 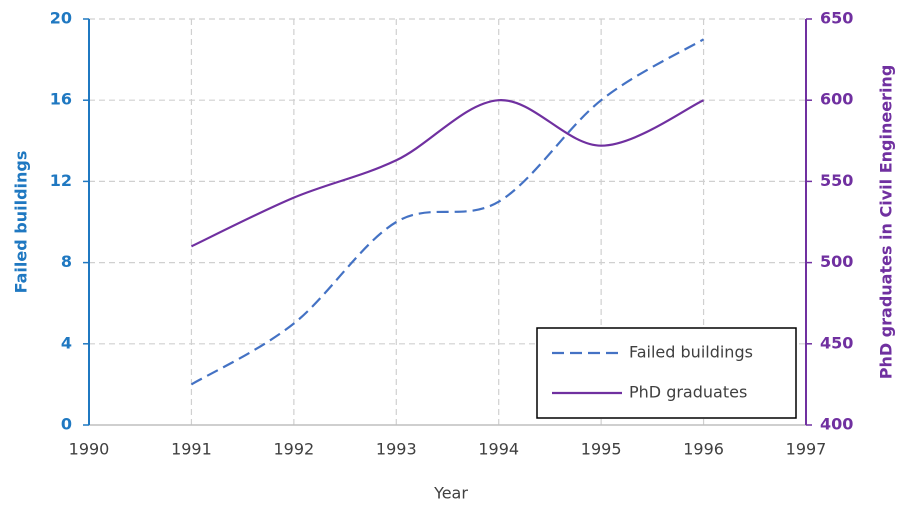 What do you see at coordinates (836, 99) in the screenshot?
I see `y2-tick-label: 600` at bounding box center [836, 99].